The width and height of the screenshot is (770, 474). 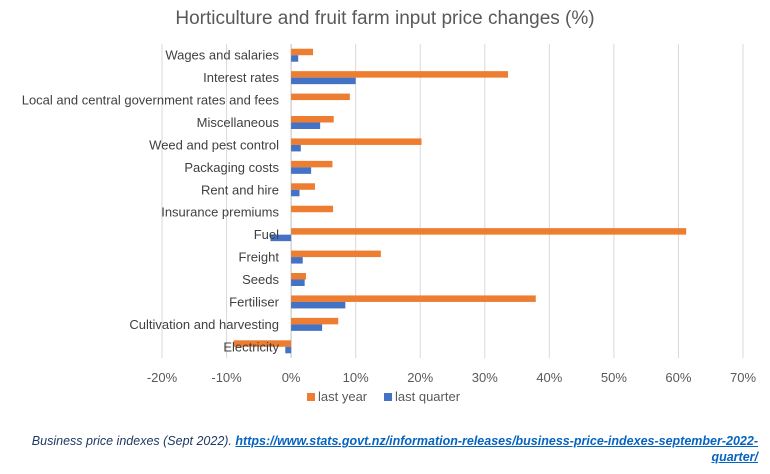 I want to click on category-label: Seeds, so click(x=260, y=279).